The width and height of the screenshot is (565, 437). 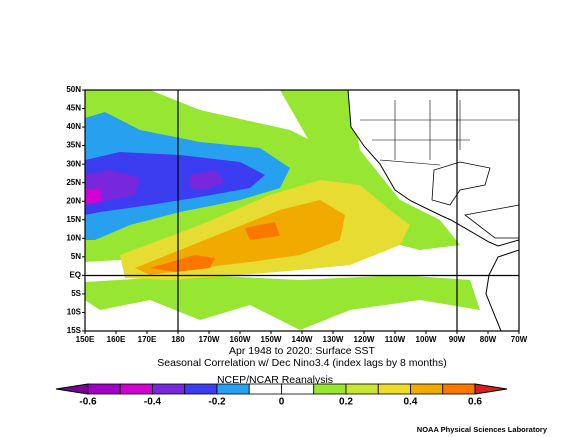 What do you see at coordinates (76, 293) in the screenshot?
I see `lat-label: 5S` at bounding box center [76, 293].